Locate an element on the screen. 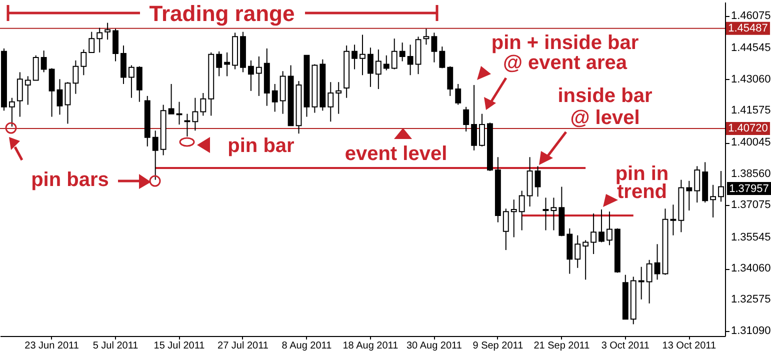  y-tick-label: 1.46075 is located at coordinates (751, 16).